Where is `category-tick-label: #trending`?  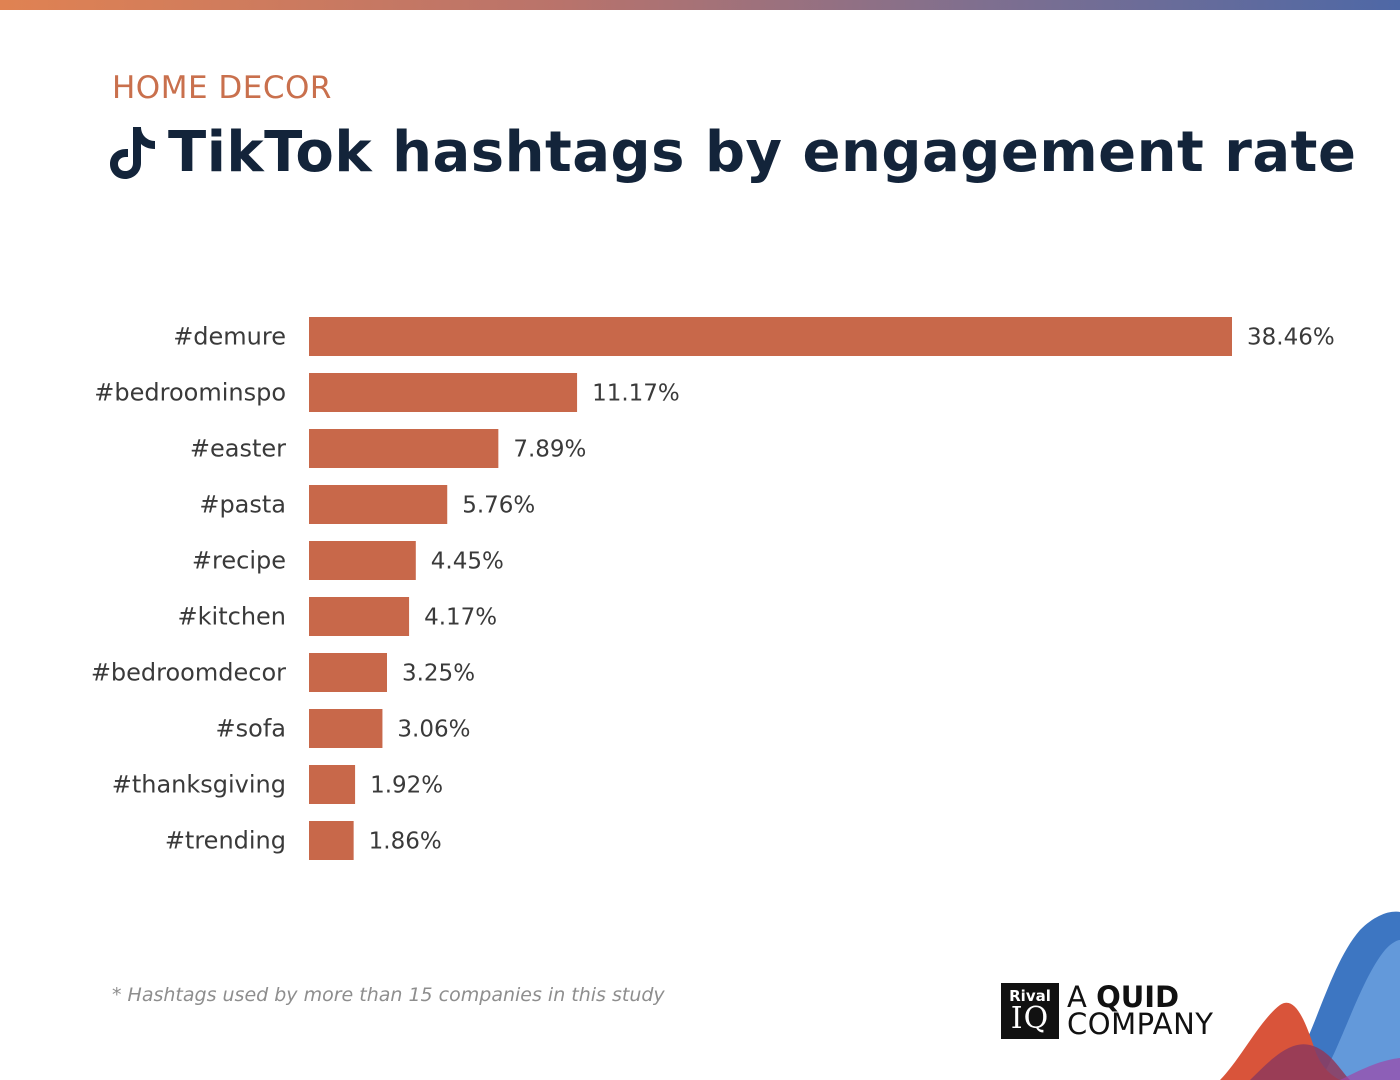
category-tick-label: #trending is located at coordinates (225, 841).